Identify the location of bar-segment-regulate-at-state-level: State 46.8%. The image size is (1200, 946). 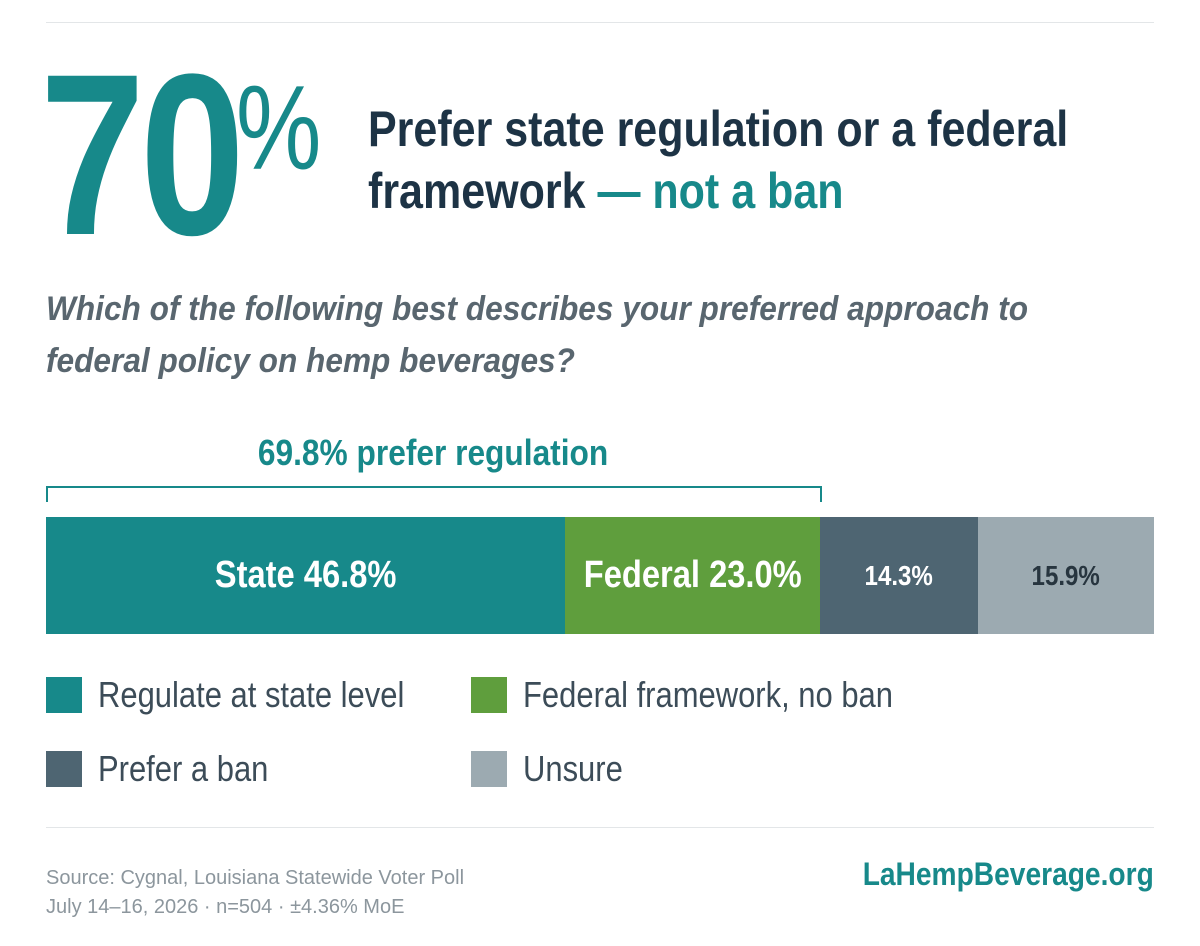
(305, 575).